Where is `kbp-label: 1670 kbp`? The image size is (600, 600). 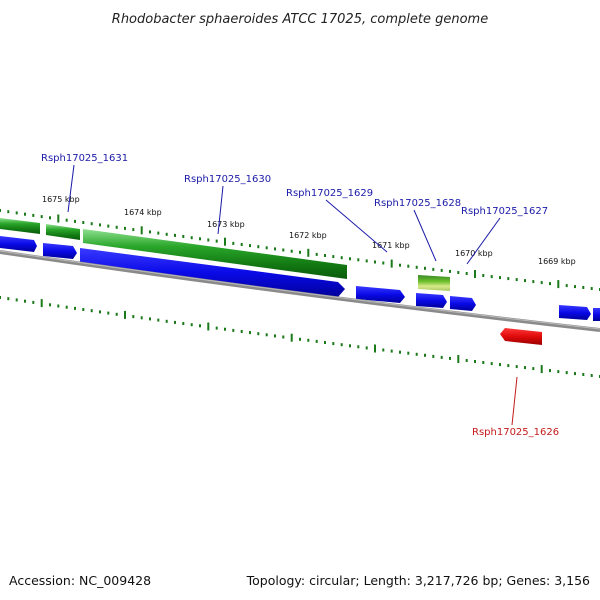
kbp-label: 1670 kbp is located at coordinates (474, 253).